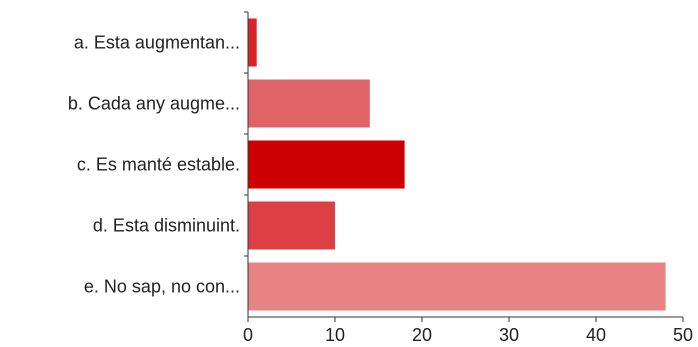 This screenshot has height=347, width=698. Describe the element at coordinates (158, 165) in the screenshot. I see `category-label-3: c. Es manté estable.` at that location.